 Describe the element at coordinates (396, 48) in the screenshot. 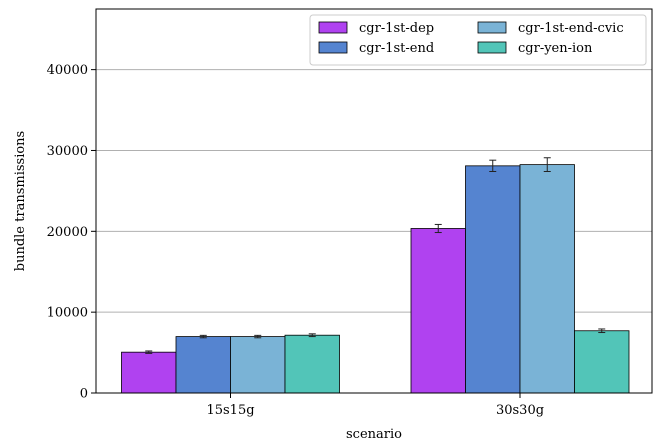

I see `legend-label: cgr-1st-end` at that location.